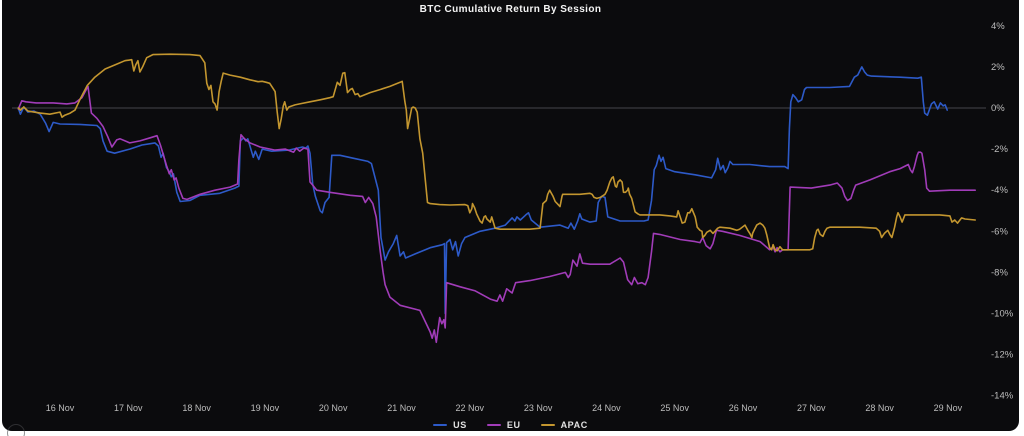 The width and height of the screenshot is (1024, 436). Describe the element at coordinates (811, 408) in the screenshot. I see `x-tick-label: 27 Nov` at that location.